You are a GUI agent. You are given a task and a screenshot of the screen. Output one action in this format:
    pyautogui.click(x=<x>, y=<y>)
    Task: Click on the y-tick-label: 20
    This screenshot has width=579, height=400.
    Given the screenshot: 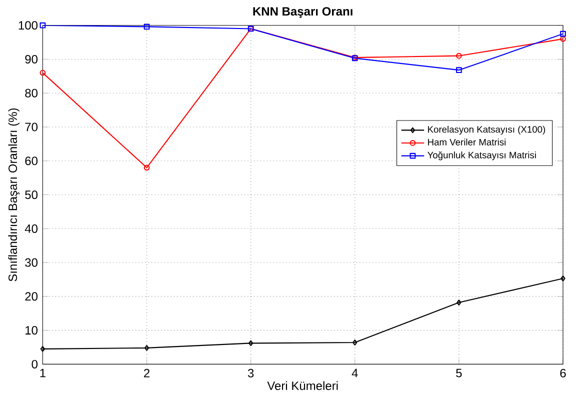 What is the action you would take?
    pyautogui.click(x=31, y=296)
    